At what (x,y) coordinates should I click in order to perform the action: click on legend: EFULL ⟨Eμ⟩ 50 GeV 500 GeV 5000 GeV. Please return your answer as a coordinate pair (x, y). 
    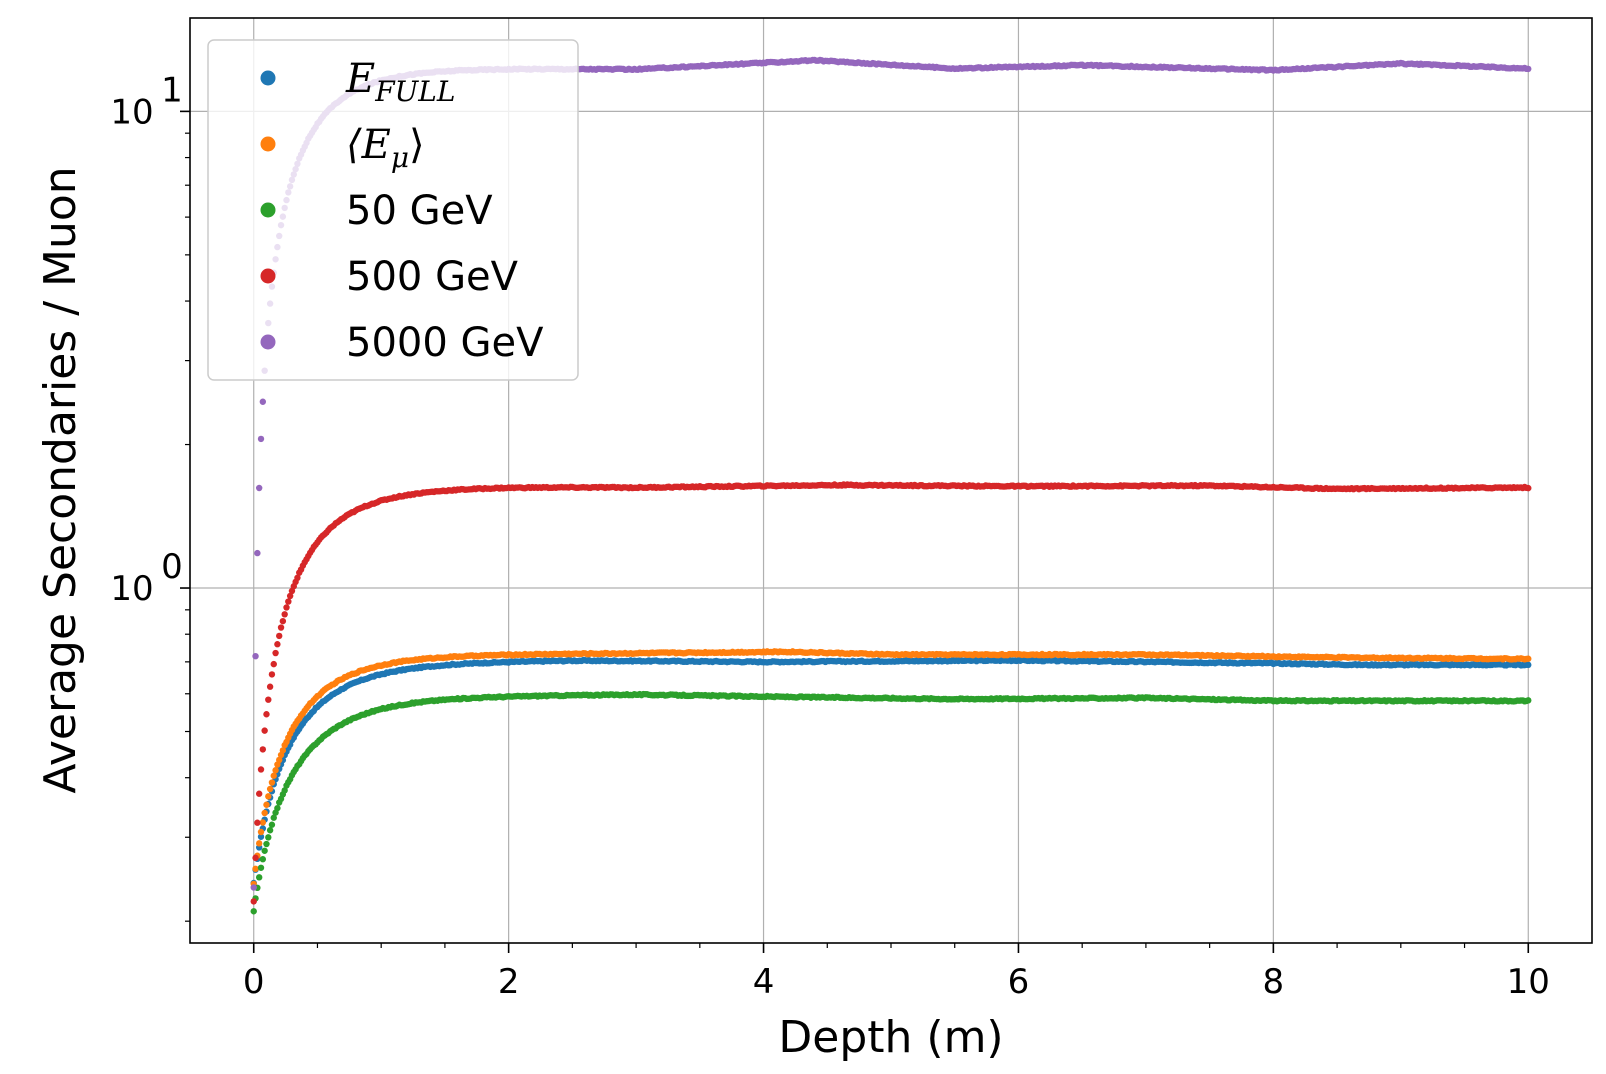
    Looking at the image, I should click on (393, 210).